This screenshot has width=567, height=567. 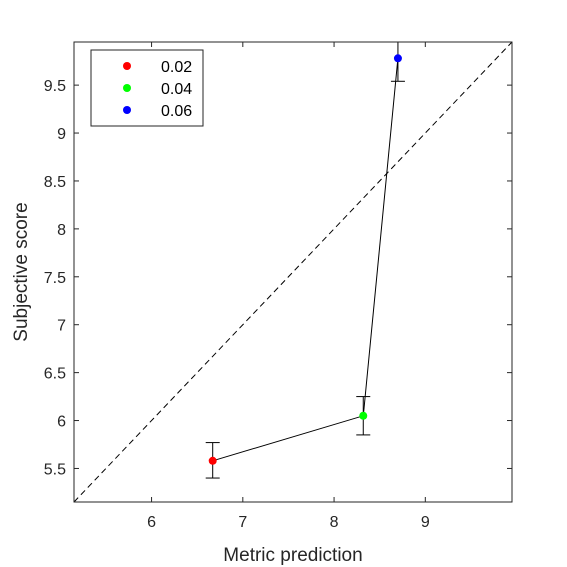 What do you see at coordinates (176, 89) in the screenshot?
I see `legend-label-0.04: 0.04` at bounding box center [176, 89].